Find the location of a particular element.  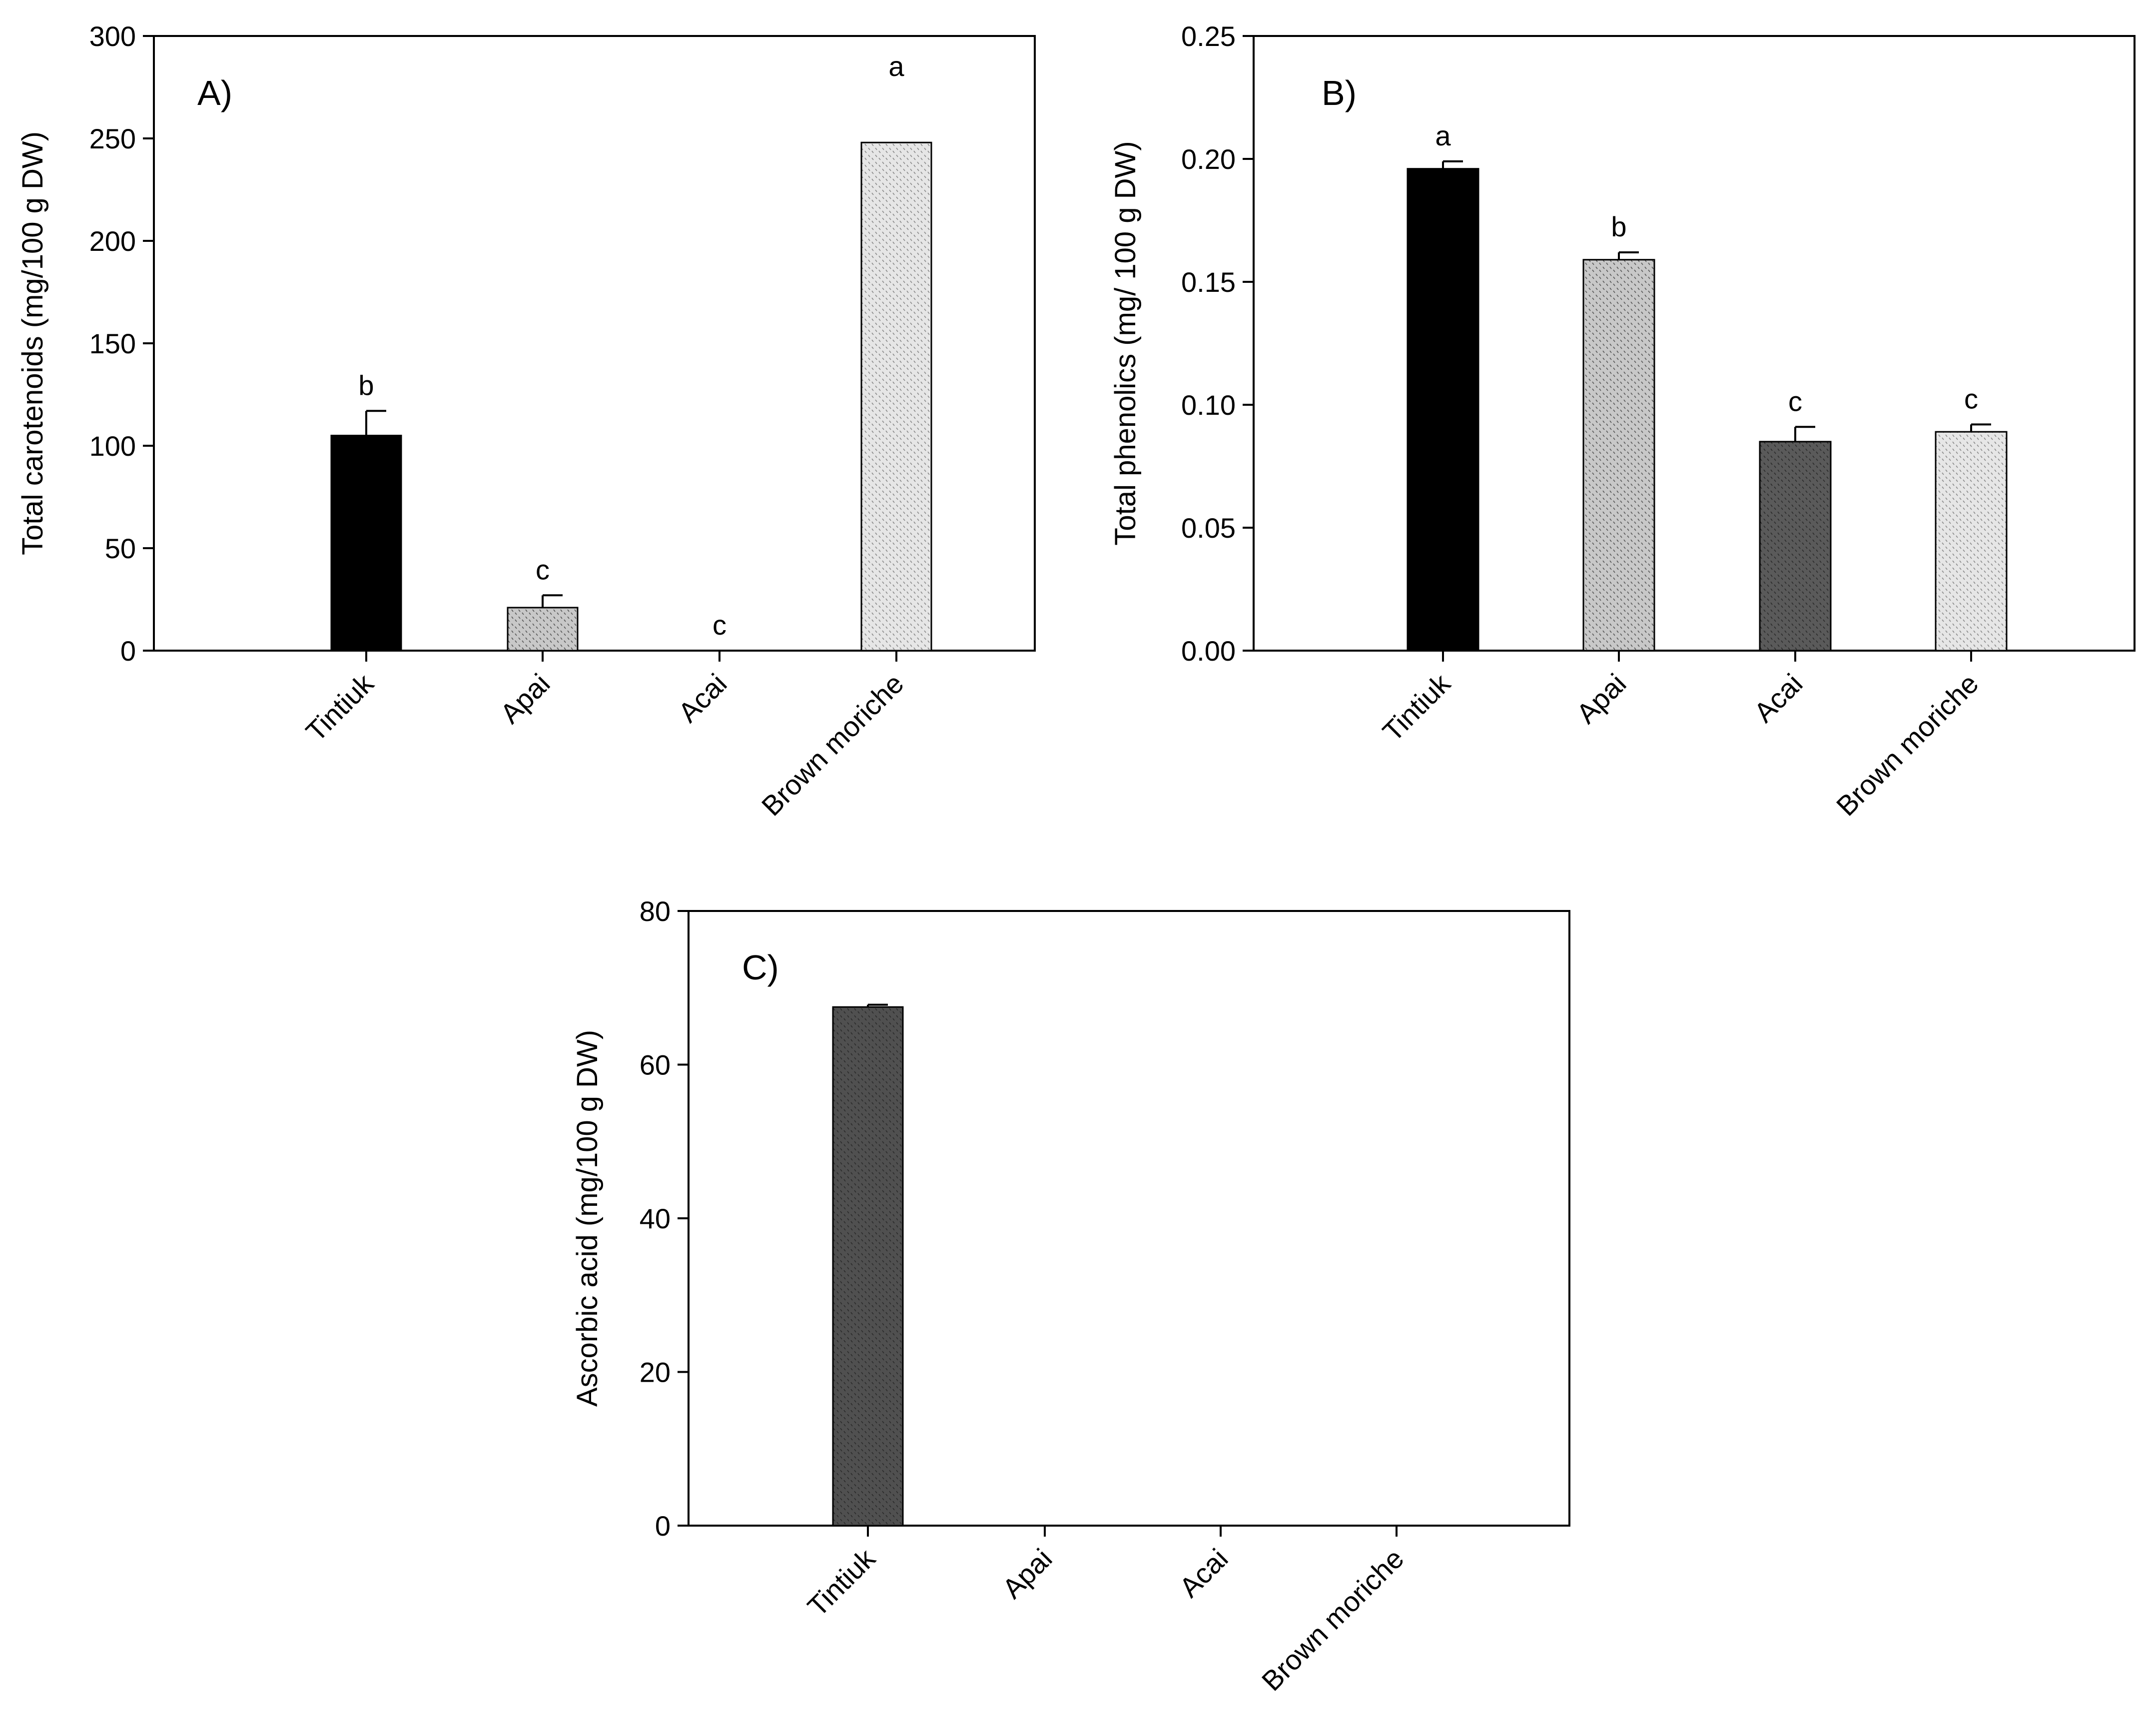

y-tick-label: 300 is located at coordinates (112, 36).